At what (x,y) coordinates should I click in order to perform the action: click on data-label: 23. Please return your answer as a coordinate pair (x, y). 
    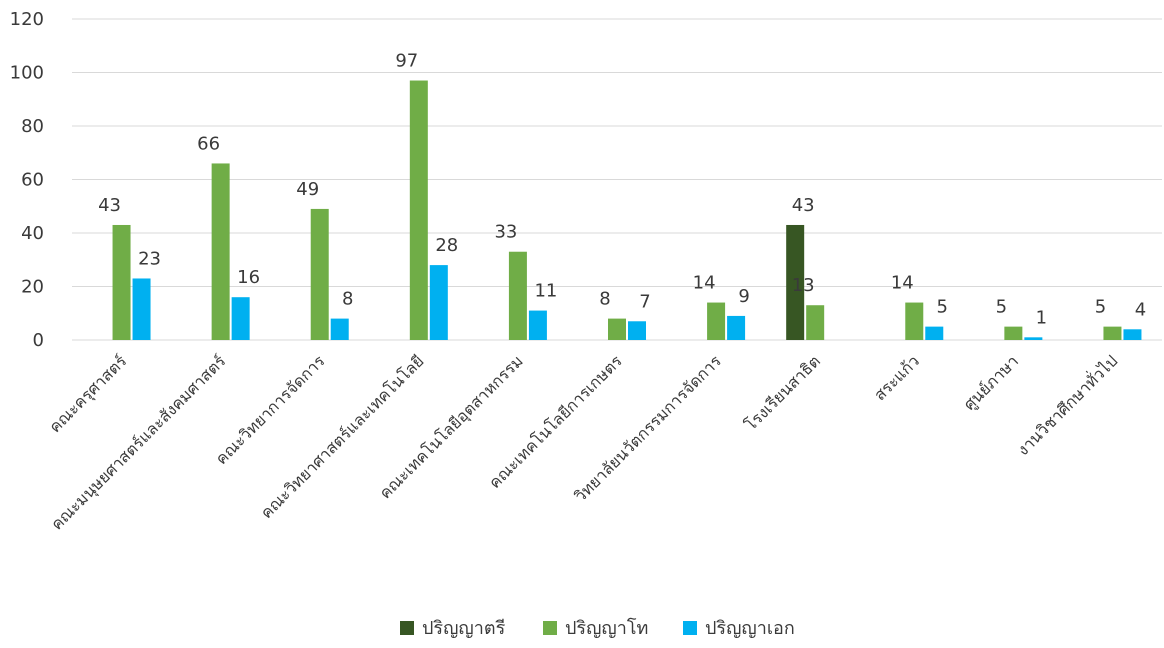
    Looking at the image, I should click on (149, 258).